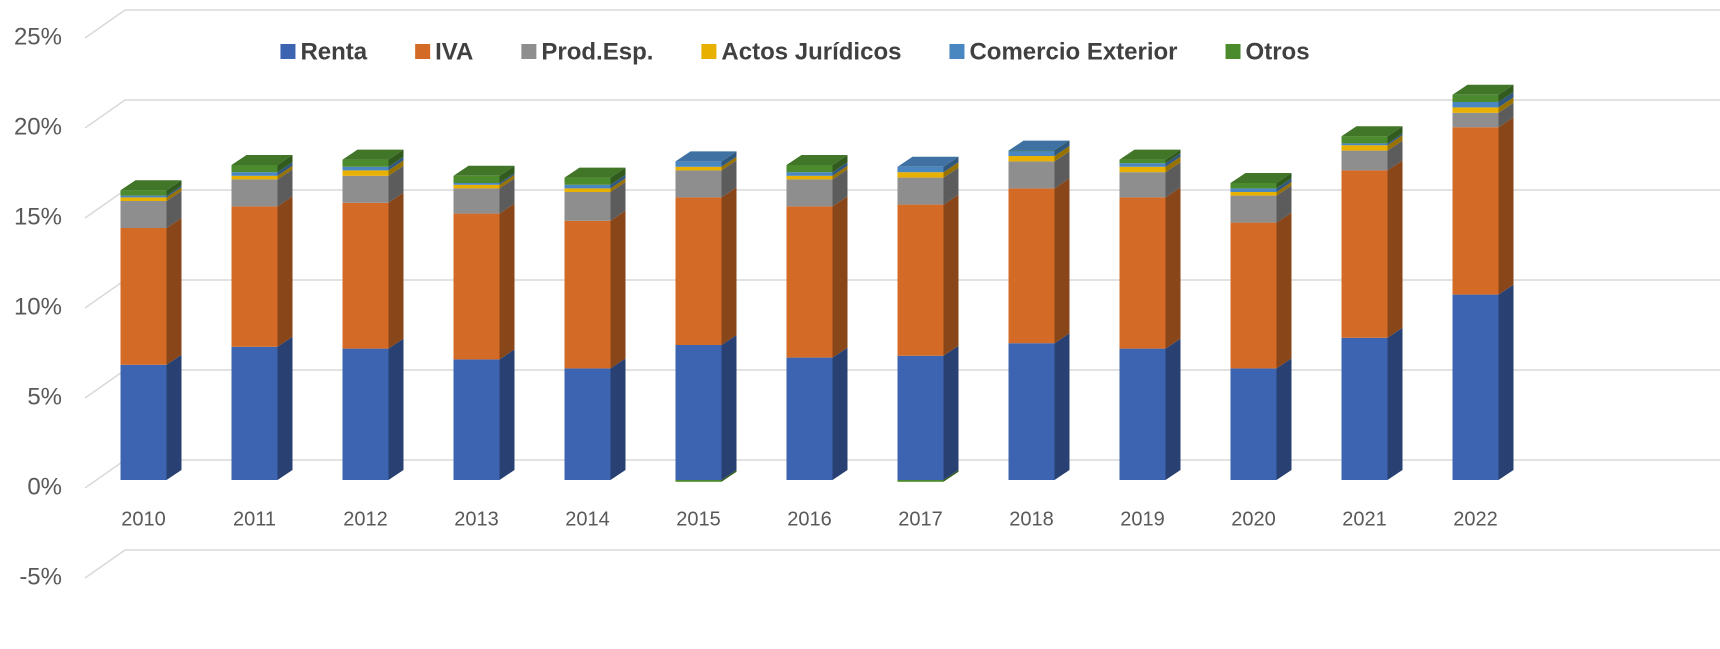  Describe the element at coordinates (44, 486) in the screenshot. I see `y-tick-label: 0%` at that location.